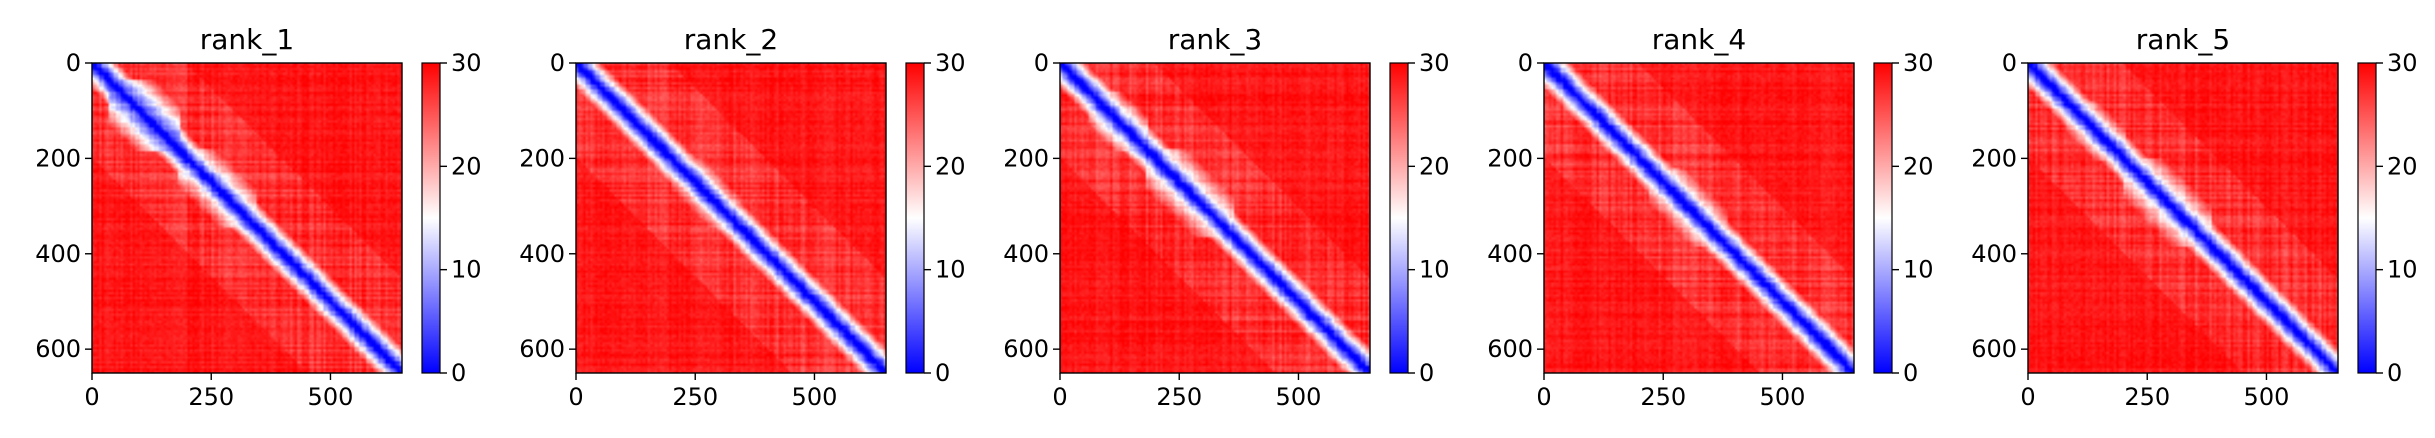 The width and height of the screenshot is (2435, 438). I want to click on panel-title: rank_1, so click(247, 39).